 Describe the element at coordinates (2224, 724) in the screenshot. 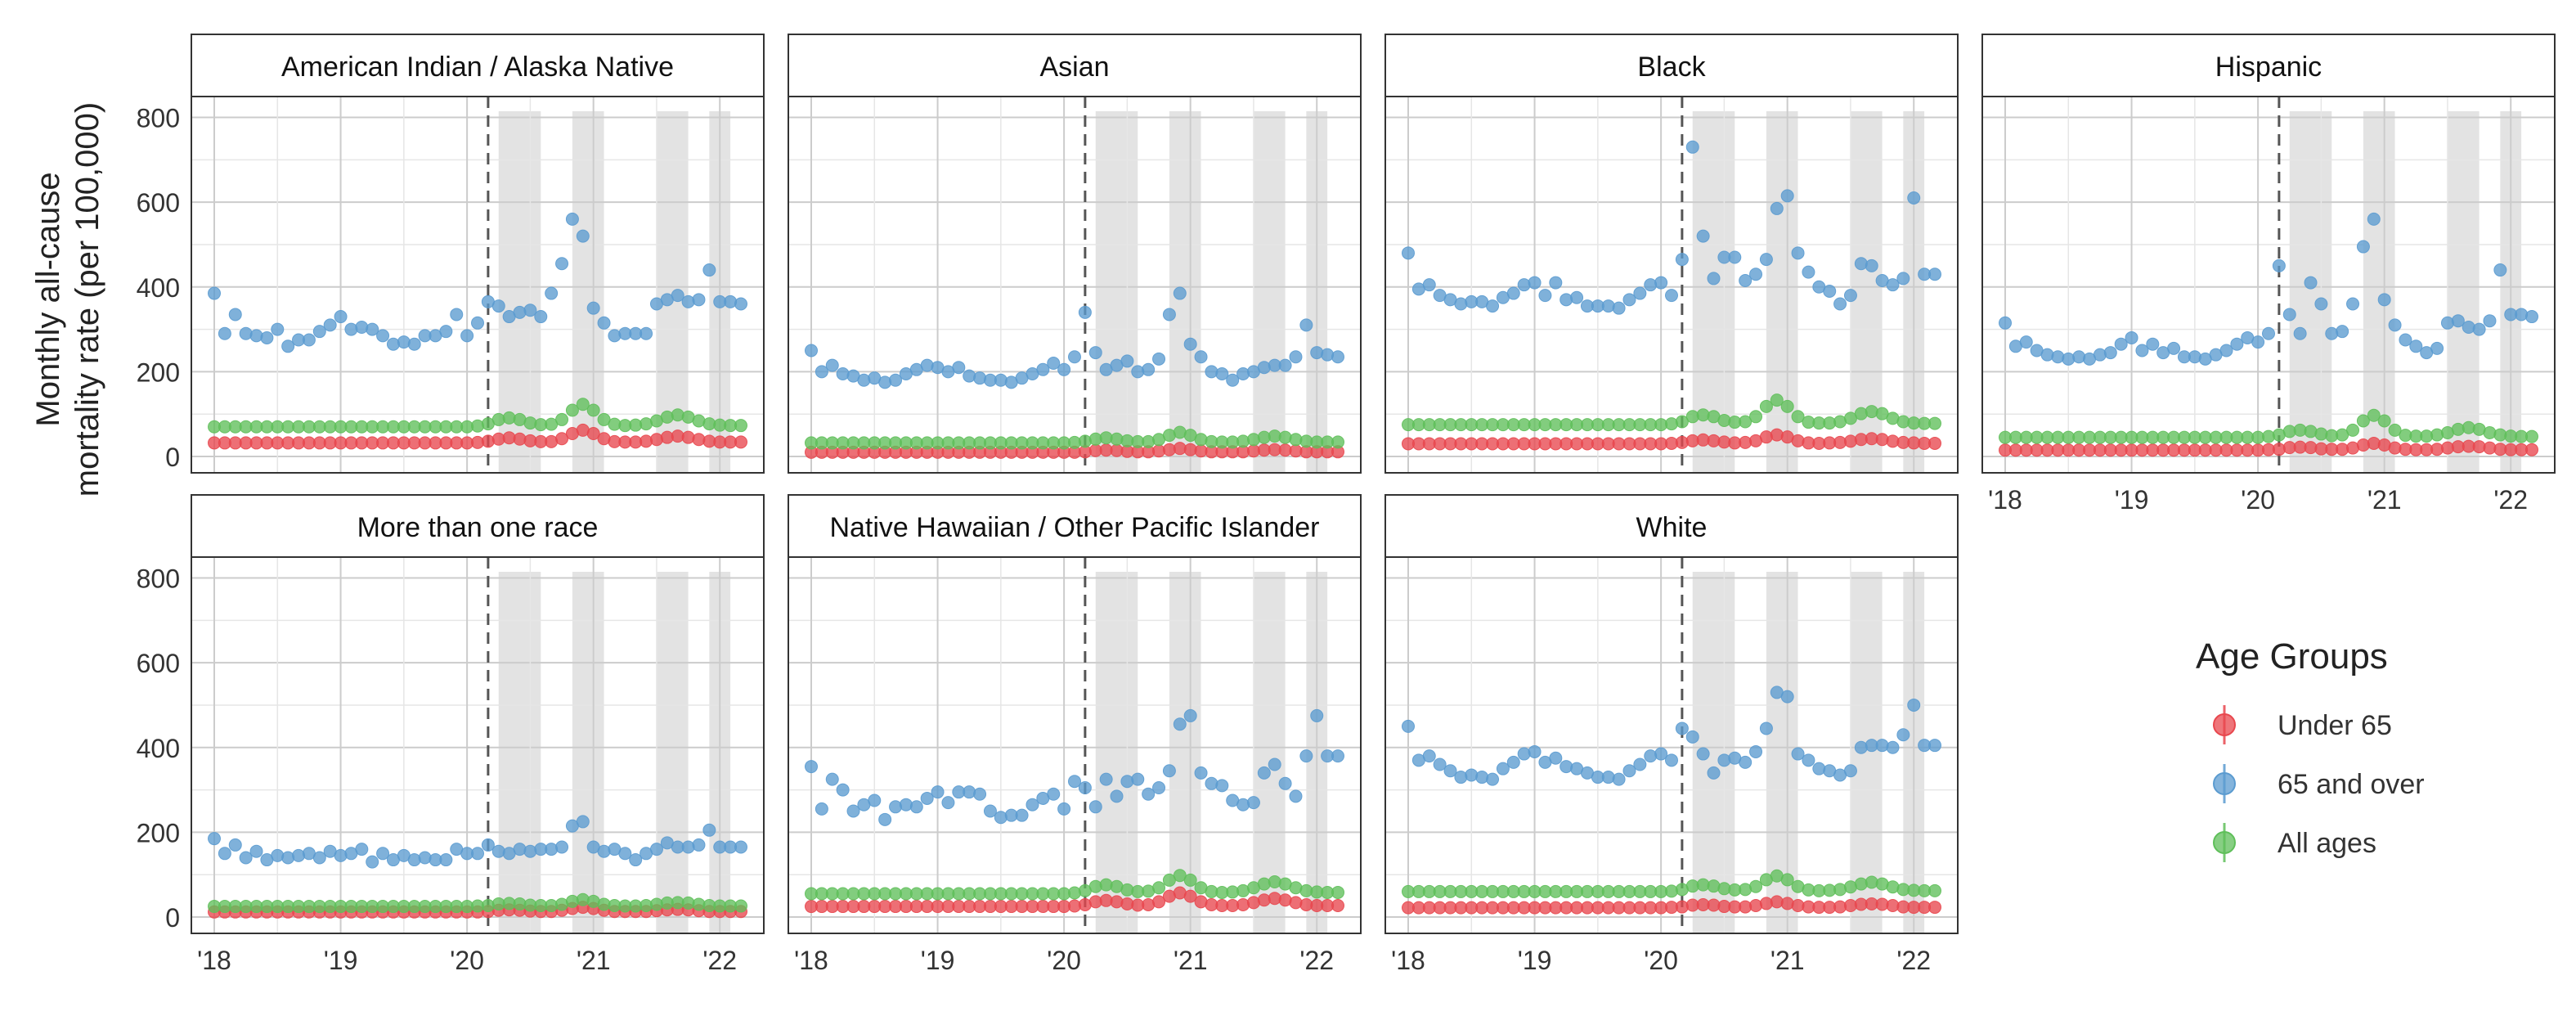

I see `legend-key-marker` at that location.